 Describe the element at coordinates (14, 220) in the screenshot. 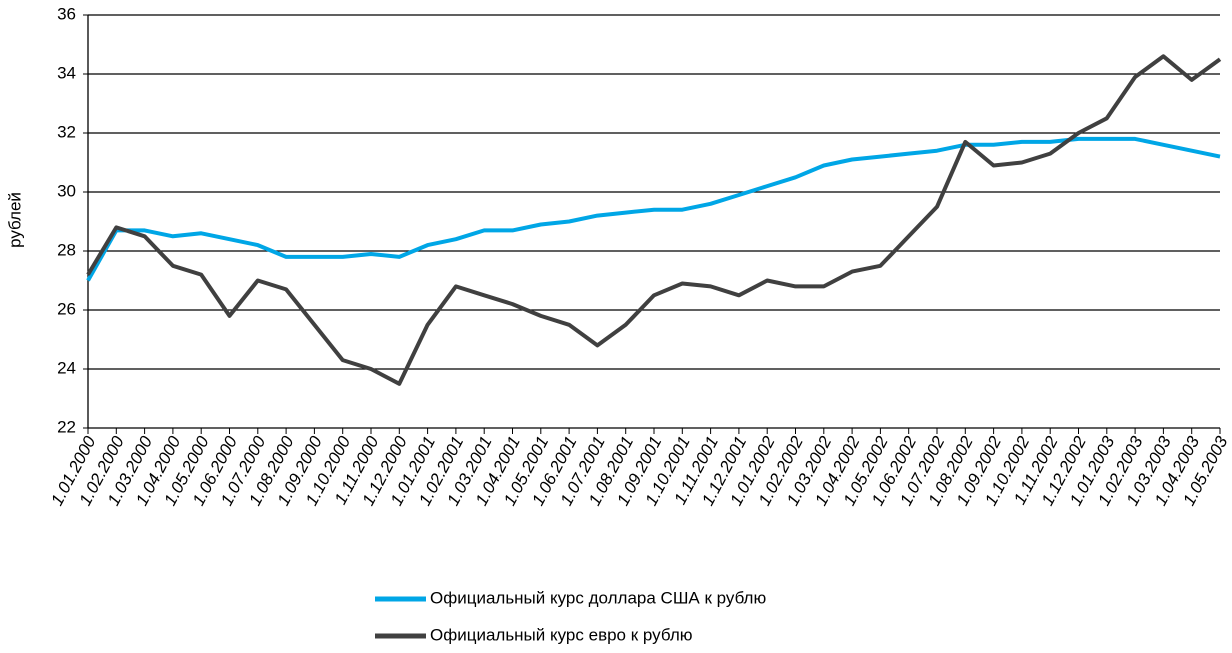

I see `y-axis-label: рублей` at that location.